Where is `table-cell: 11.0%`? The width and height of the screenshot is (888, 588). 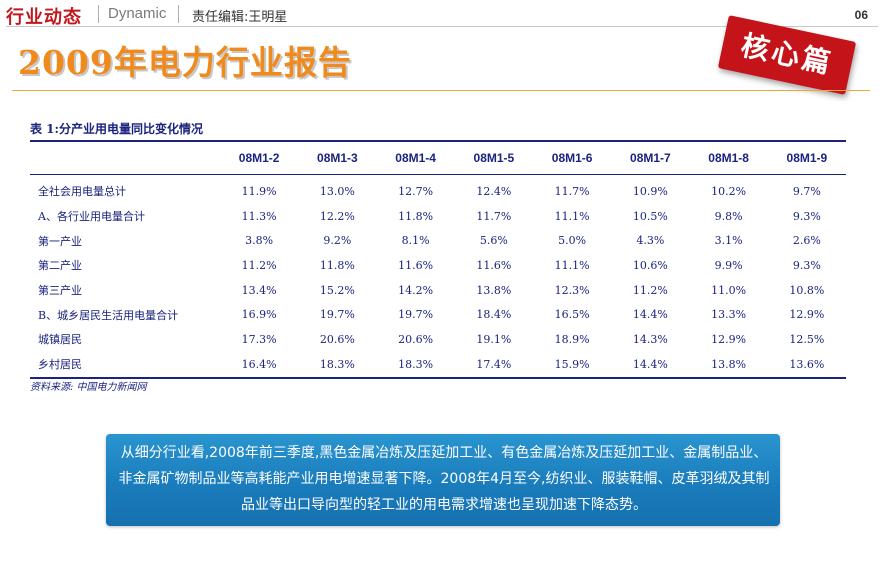 table-cell: 11.0% is located at coordinates (729, 290).